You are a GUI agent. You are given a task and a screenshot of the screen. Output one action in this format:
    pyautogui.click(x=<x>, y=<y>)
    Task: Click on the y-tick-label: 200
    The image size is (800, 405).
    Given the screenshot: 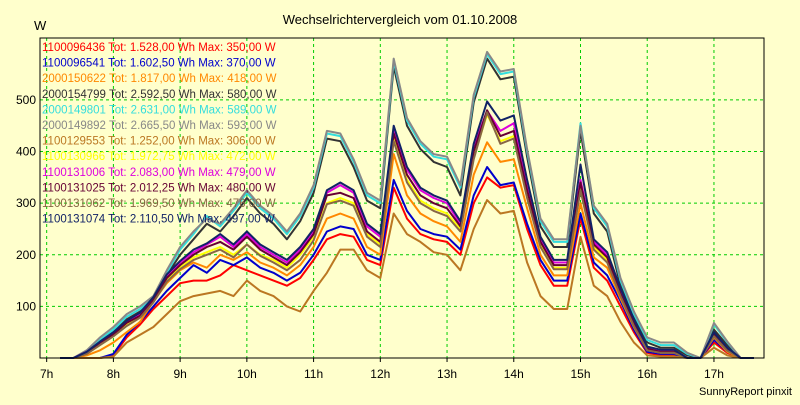 What is the action you would take?
    pyautogui.click(x=26, y=255)
    